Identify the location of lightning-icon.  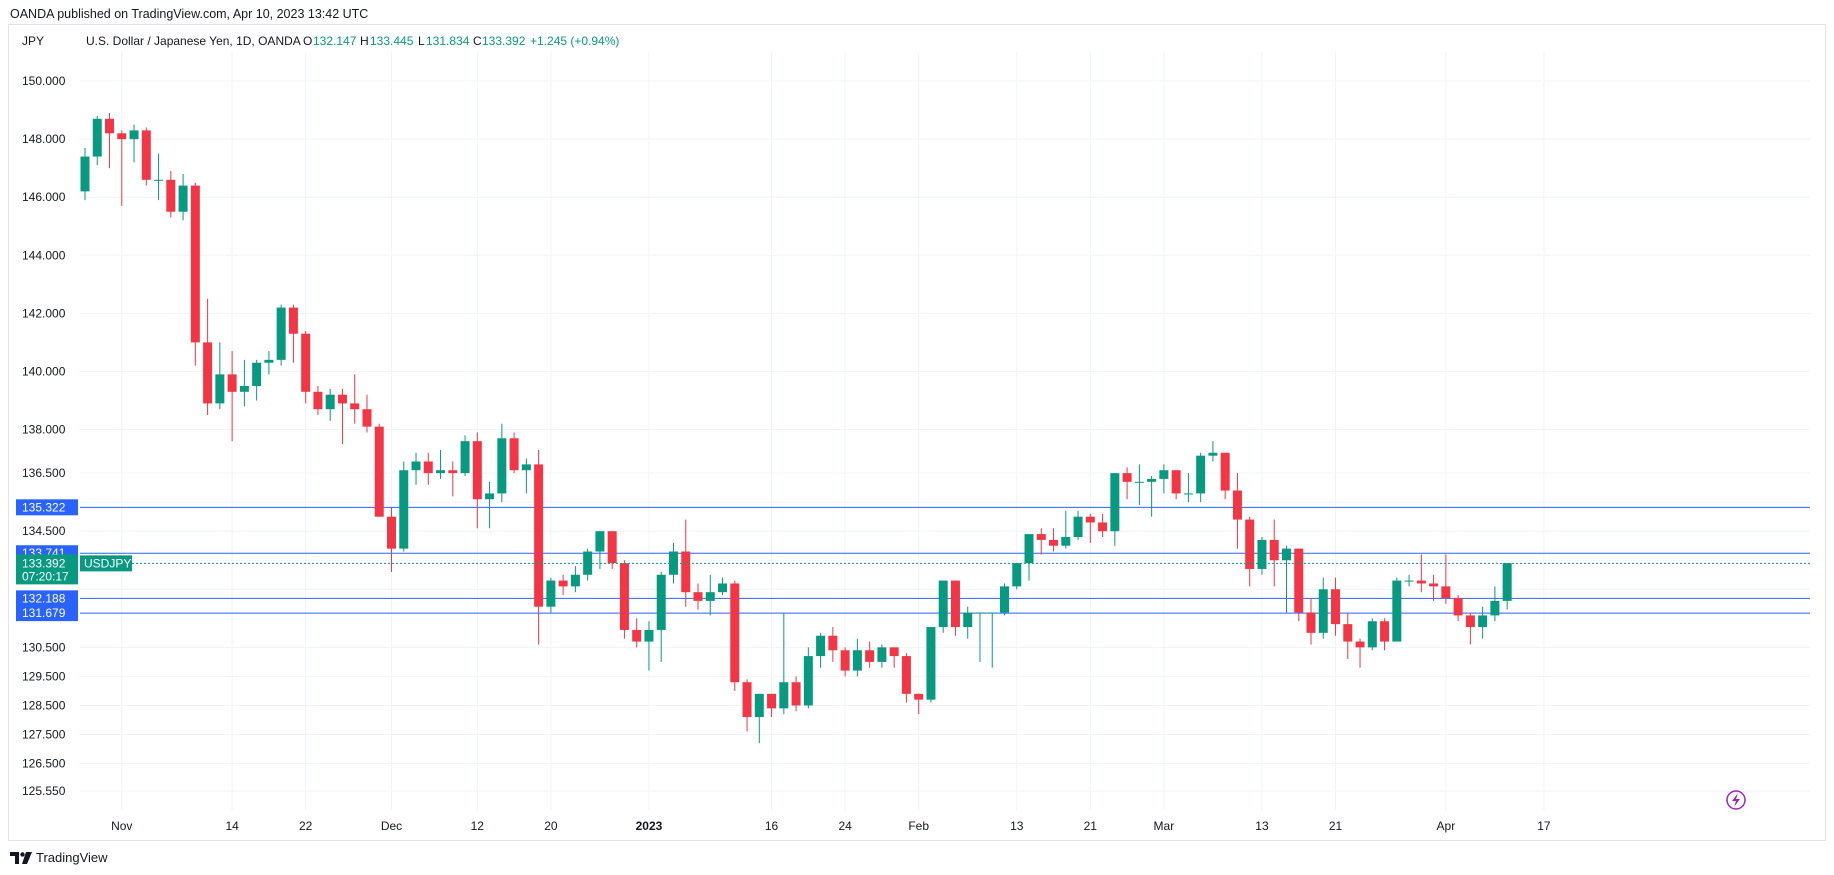
(1736, 800).